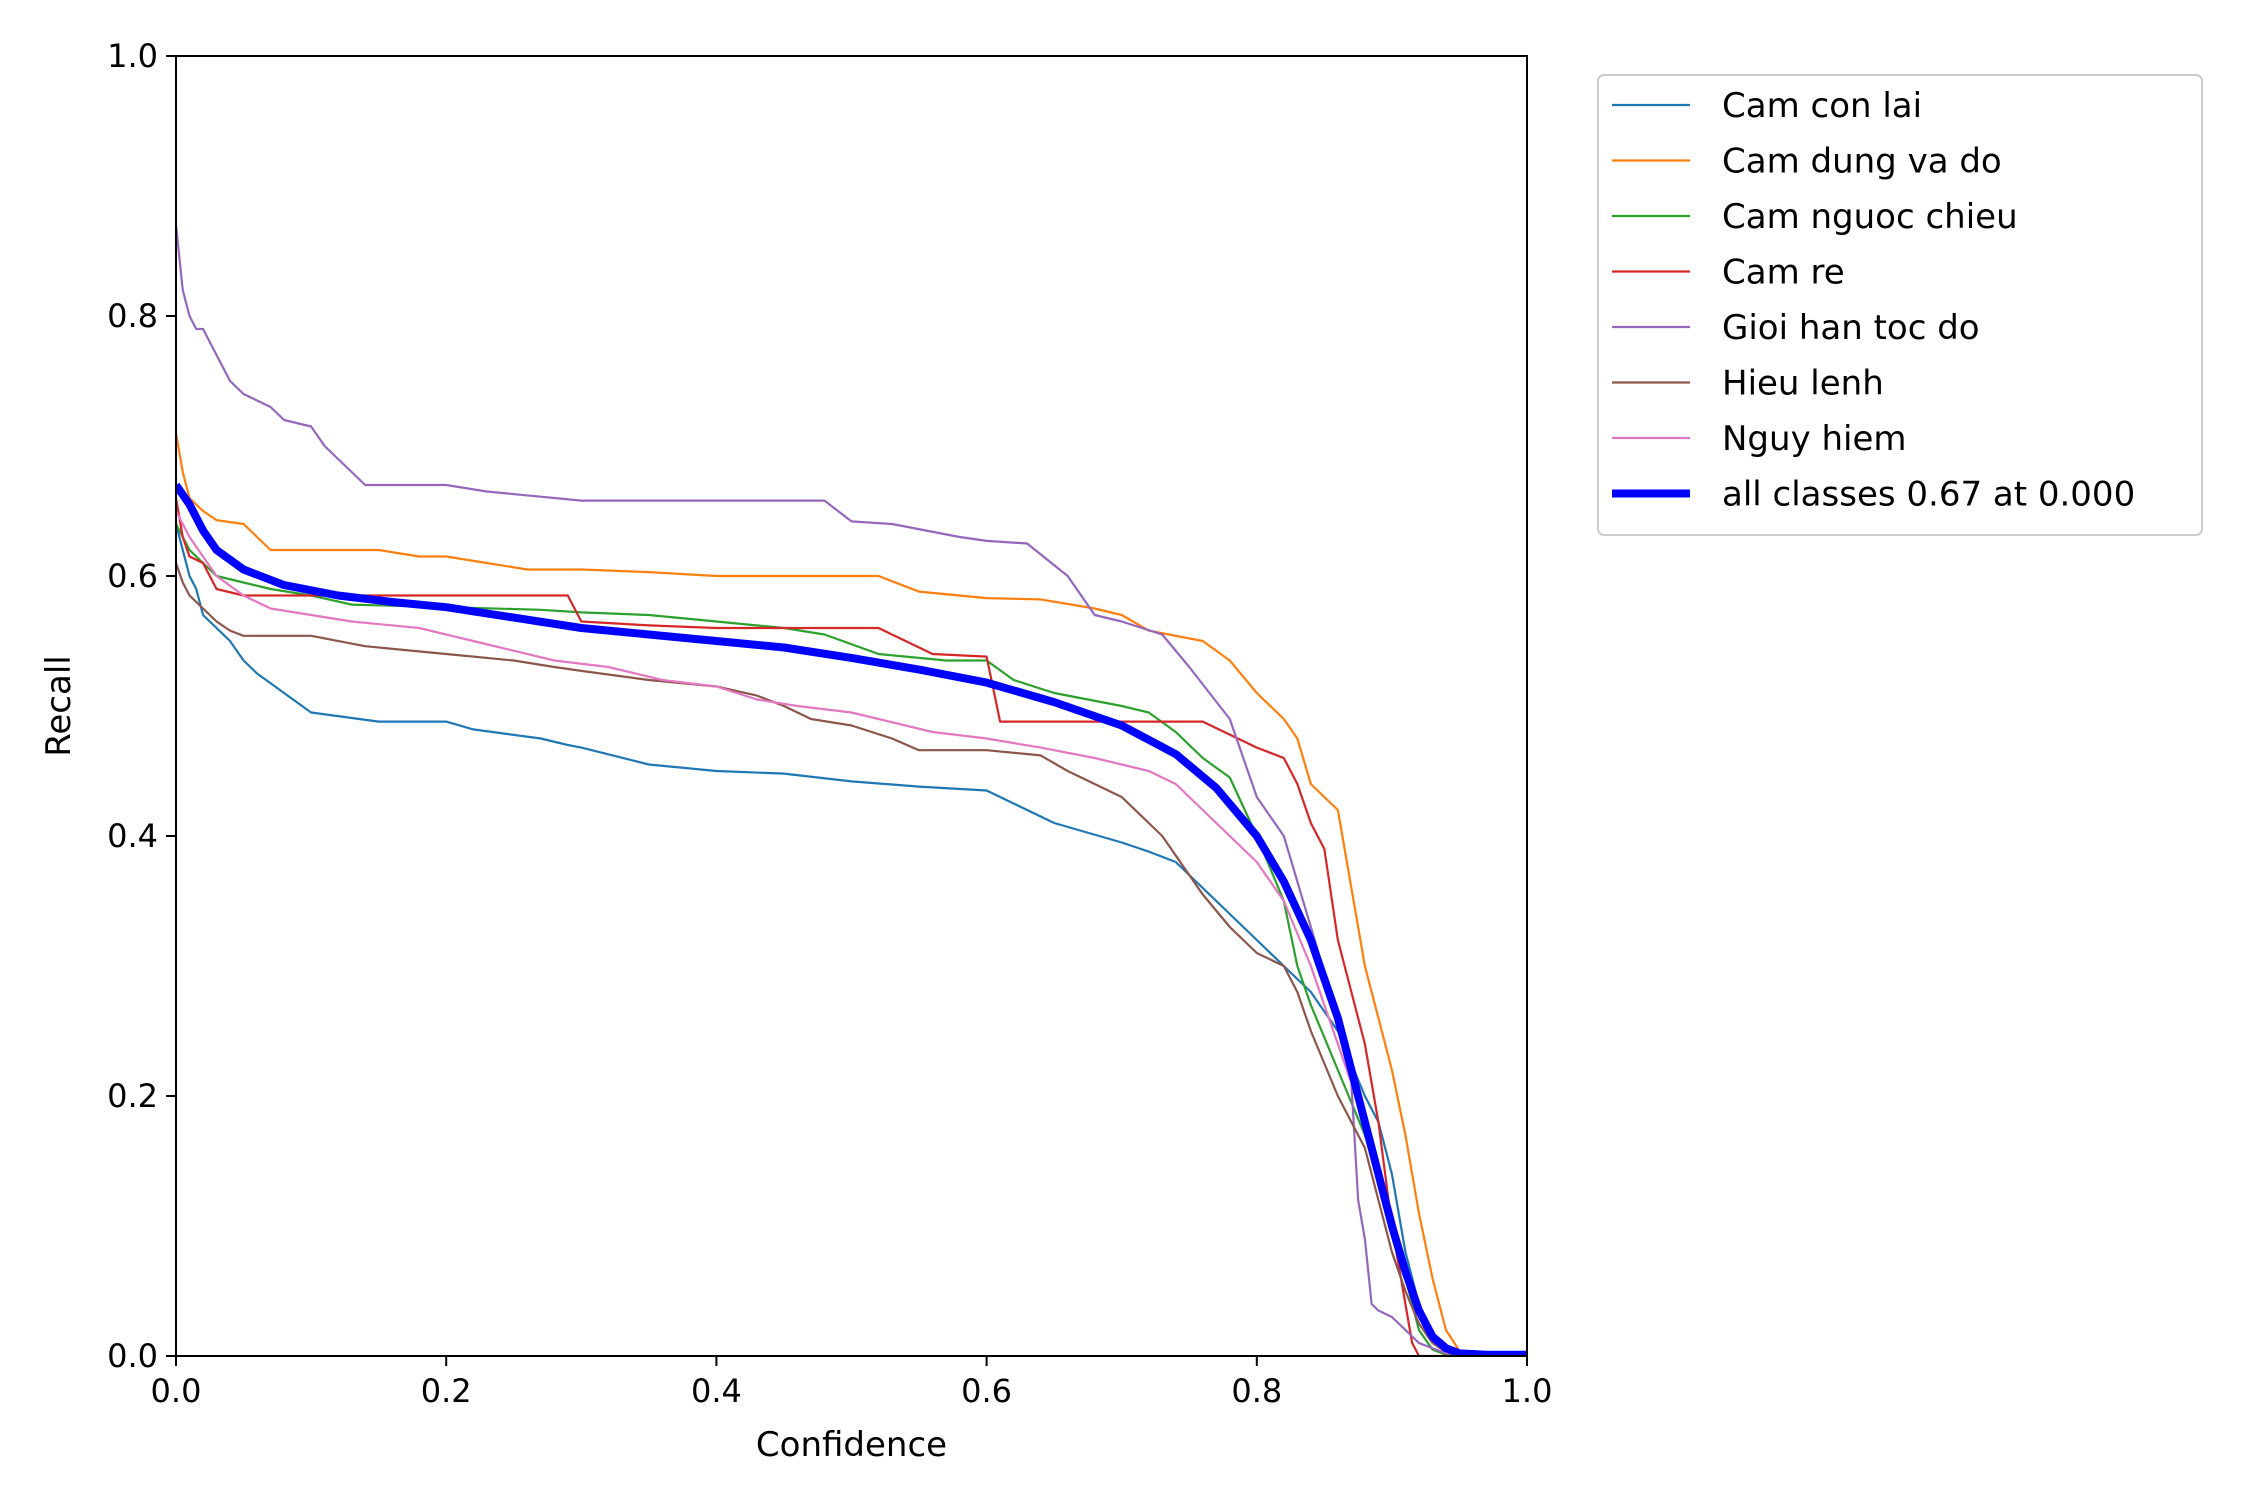  What do you see at coordinates (176, 1391) in the screenshot?
I see `x-tick-label-0: 0.0` at bounding box center [176, 1391].